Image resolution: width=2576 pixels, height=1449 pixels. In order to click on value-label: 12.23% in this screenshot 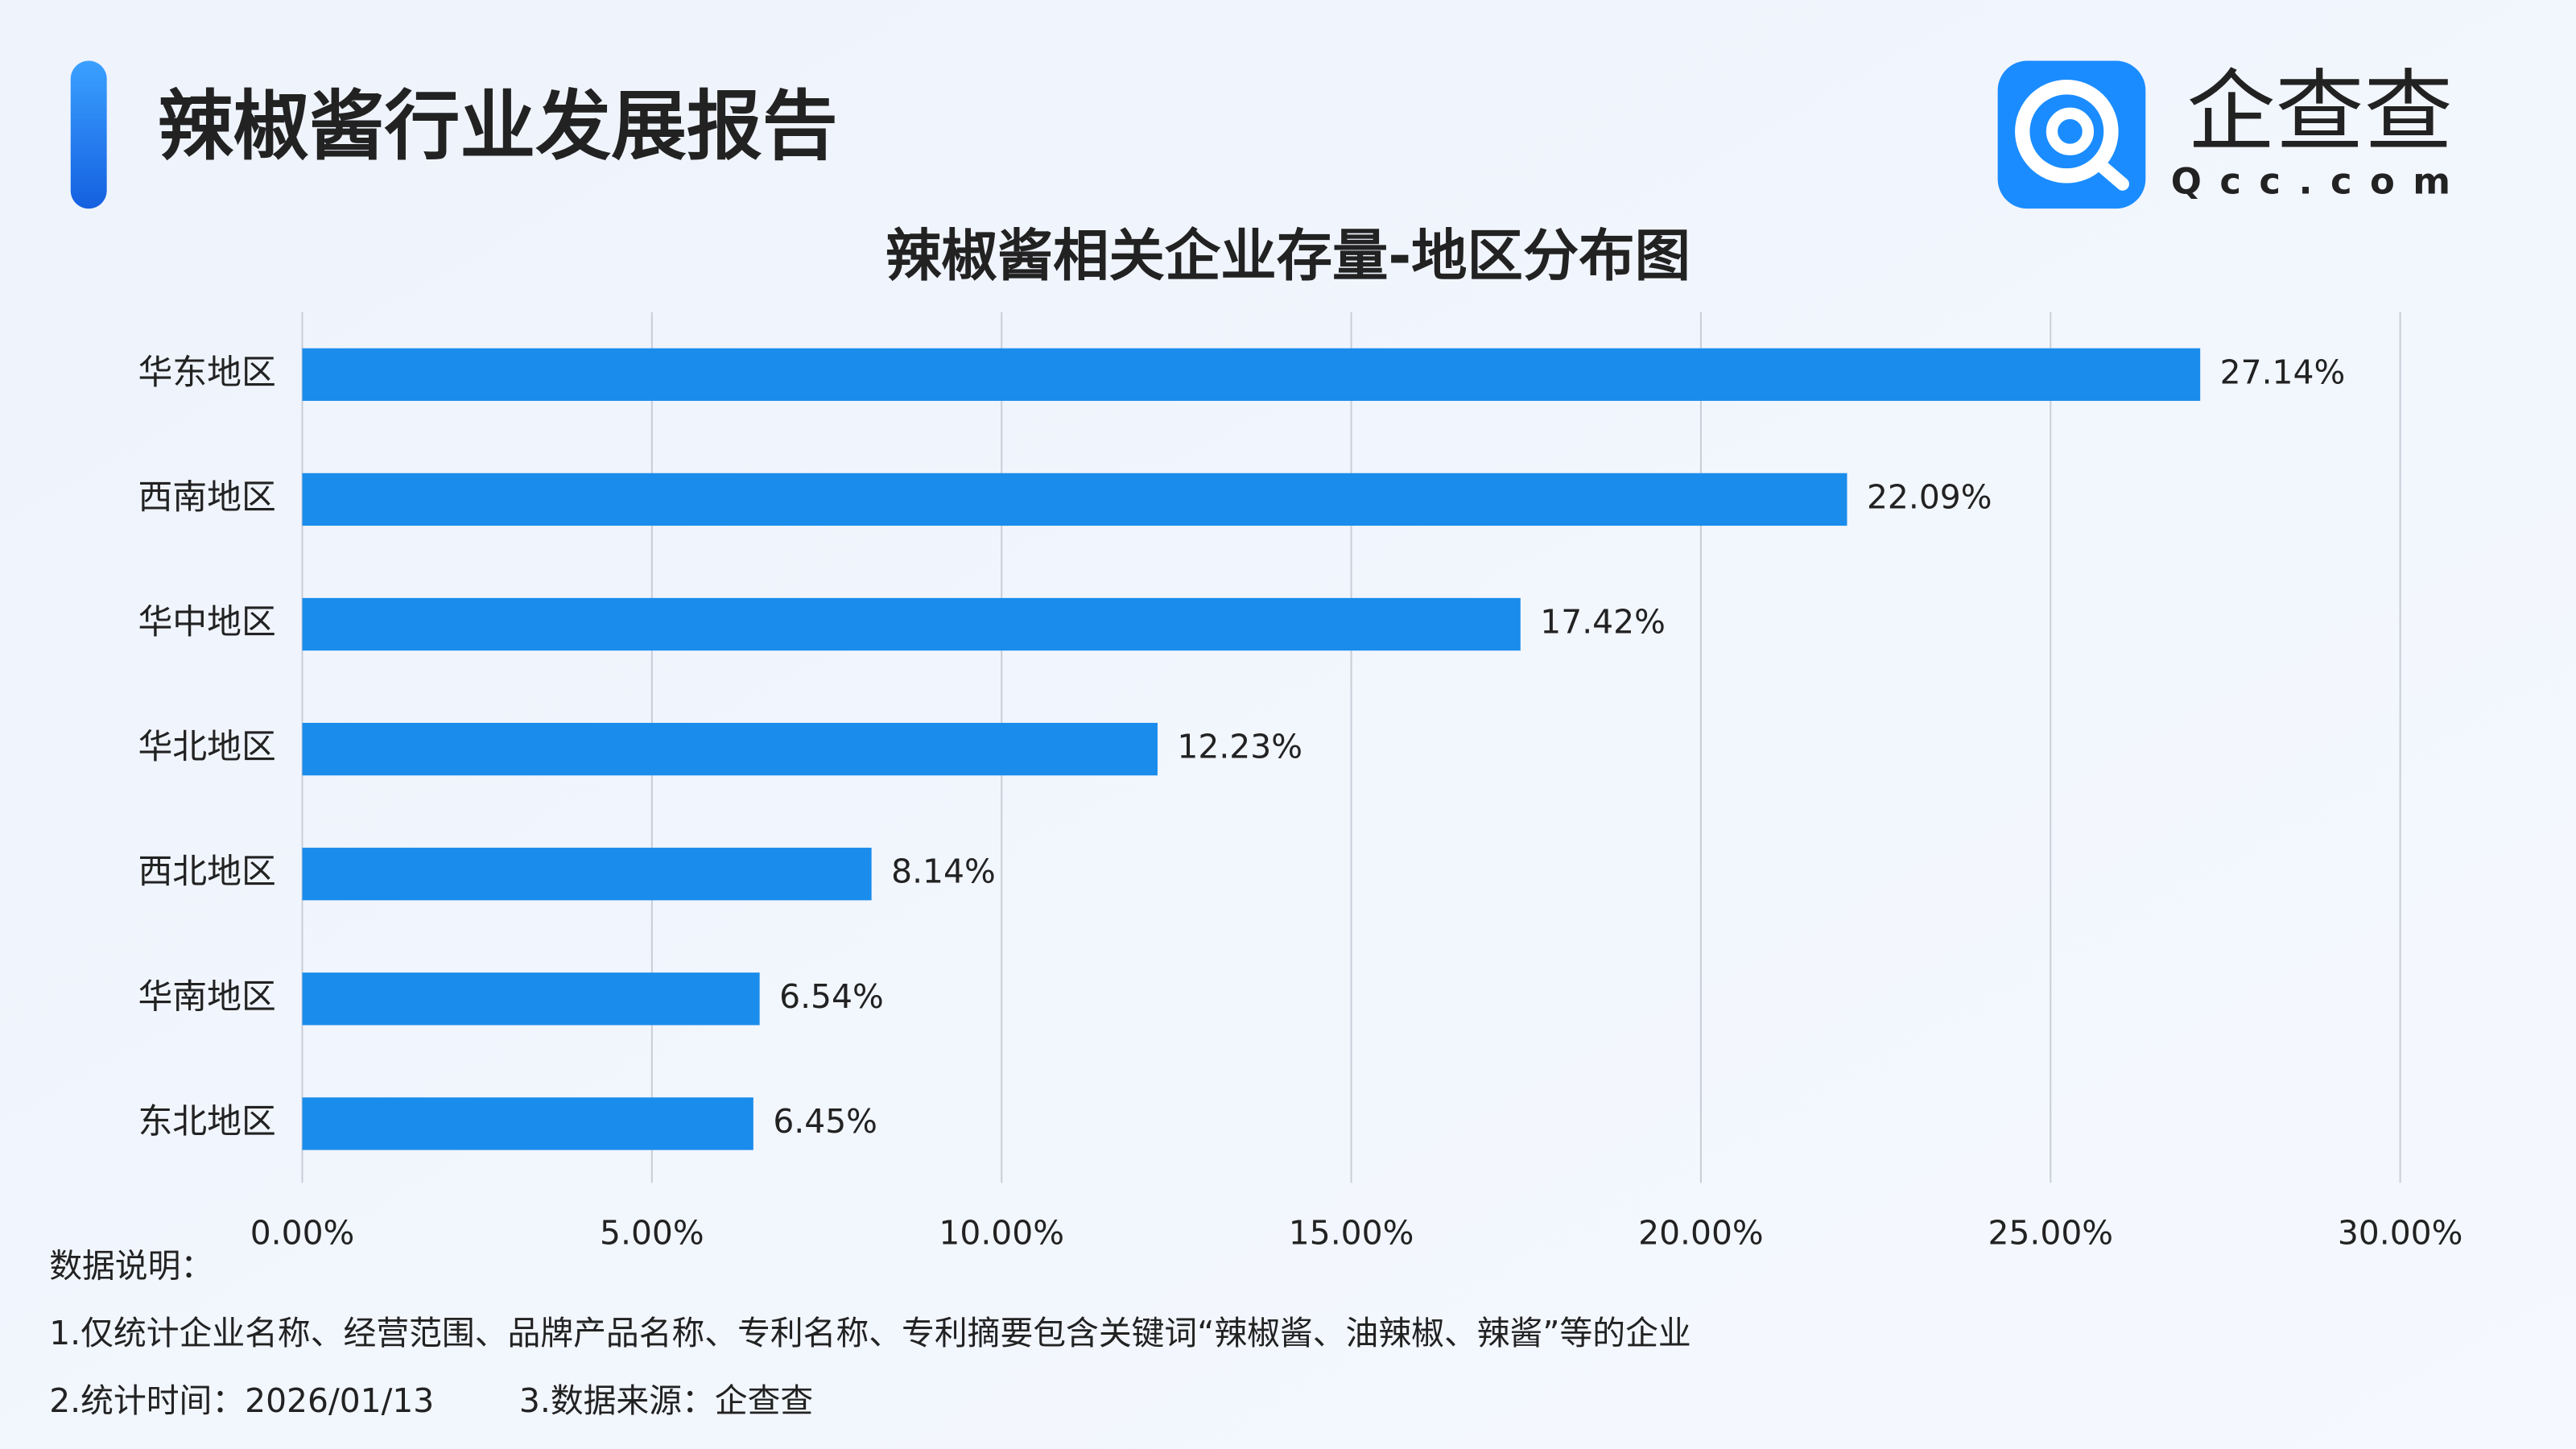, I will do `click(1239, 747)`.